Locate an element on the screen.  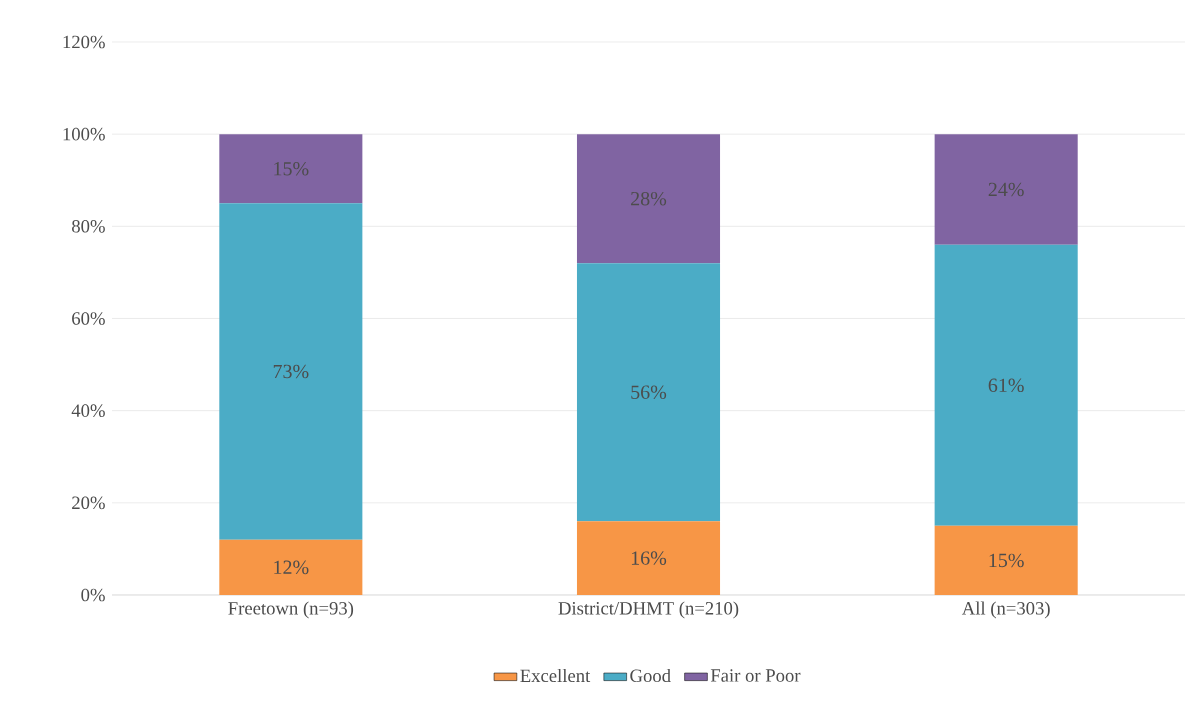
legend-label: Fair or Poor is located at coordinates (755, 675).